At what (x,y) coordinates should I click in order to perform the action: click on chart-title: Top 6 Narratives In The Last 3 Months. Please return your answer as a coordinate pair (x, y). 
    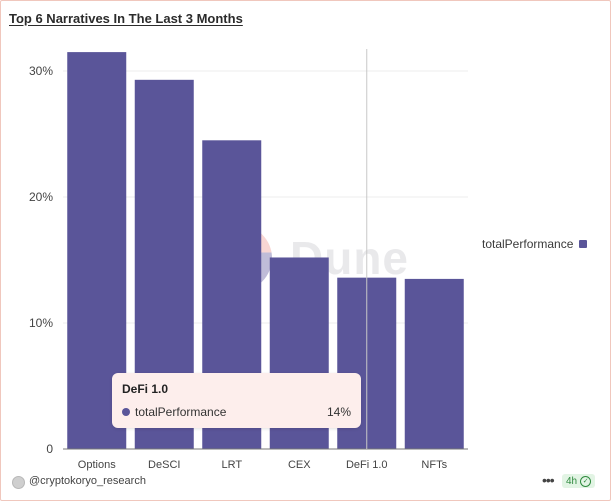
    Looking at the image, I should click on (126, 18).